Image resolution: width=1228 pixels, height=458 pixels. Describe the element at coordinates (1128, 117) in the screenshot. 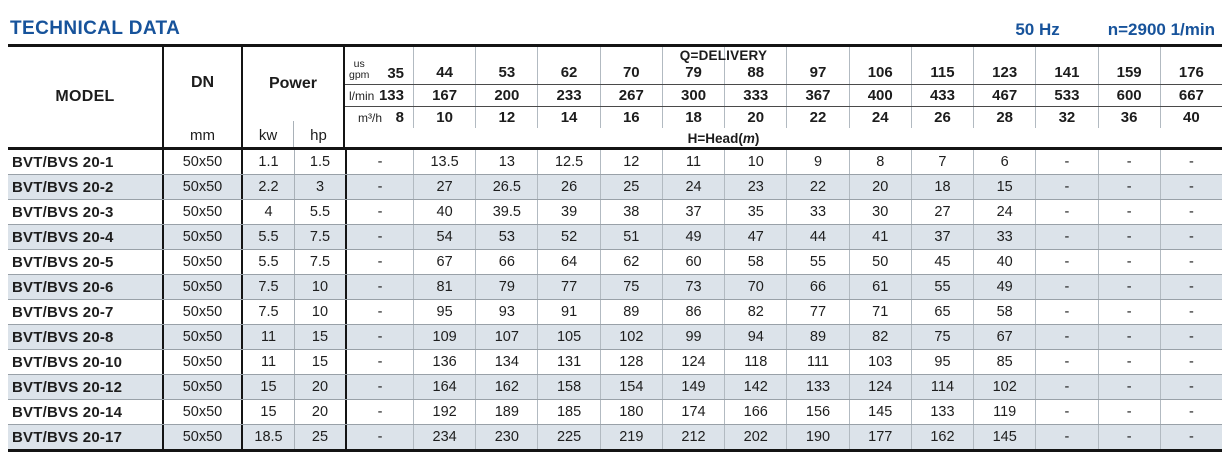

I see `delivery-value-cell: 36` at that location.